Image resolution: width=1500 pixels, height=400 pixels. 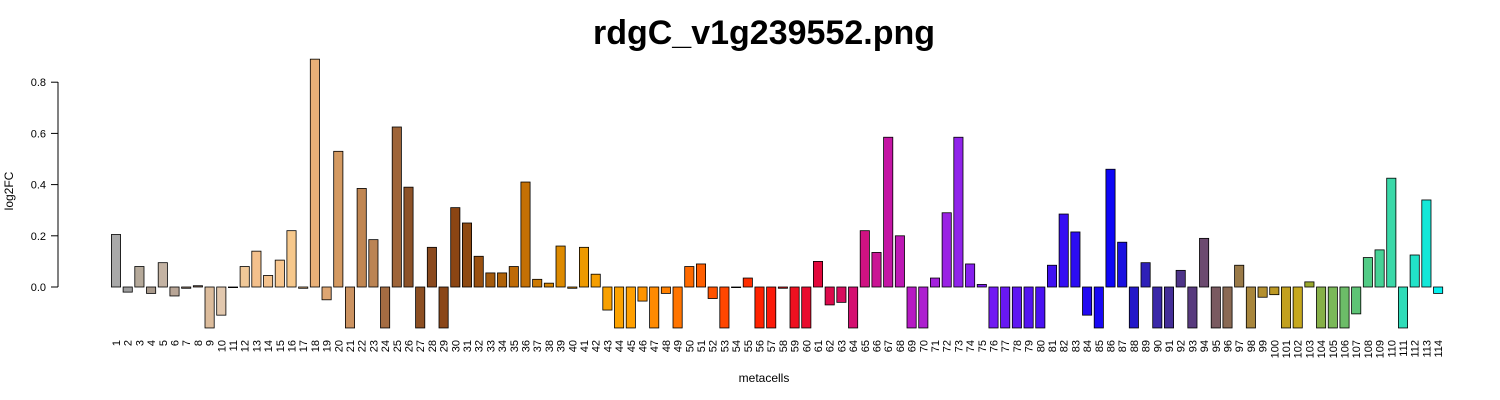 I want to click on x-tick-label: 43, so click(x=608, y=346).